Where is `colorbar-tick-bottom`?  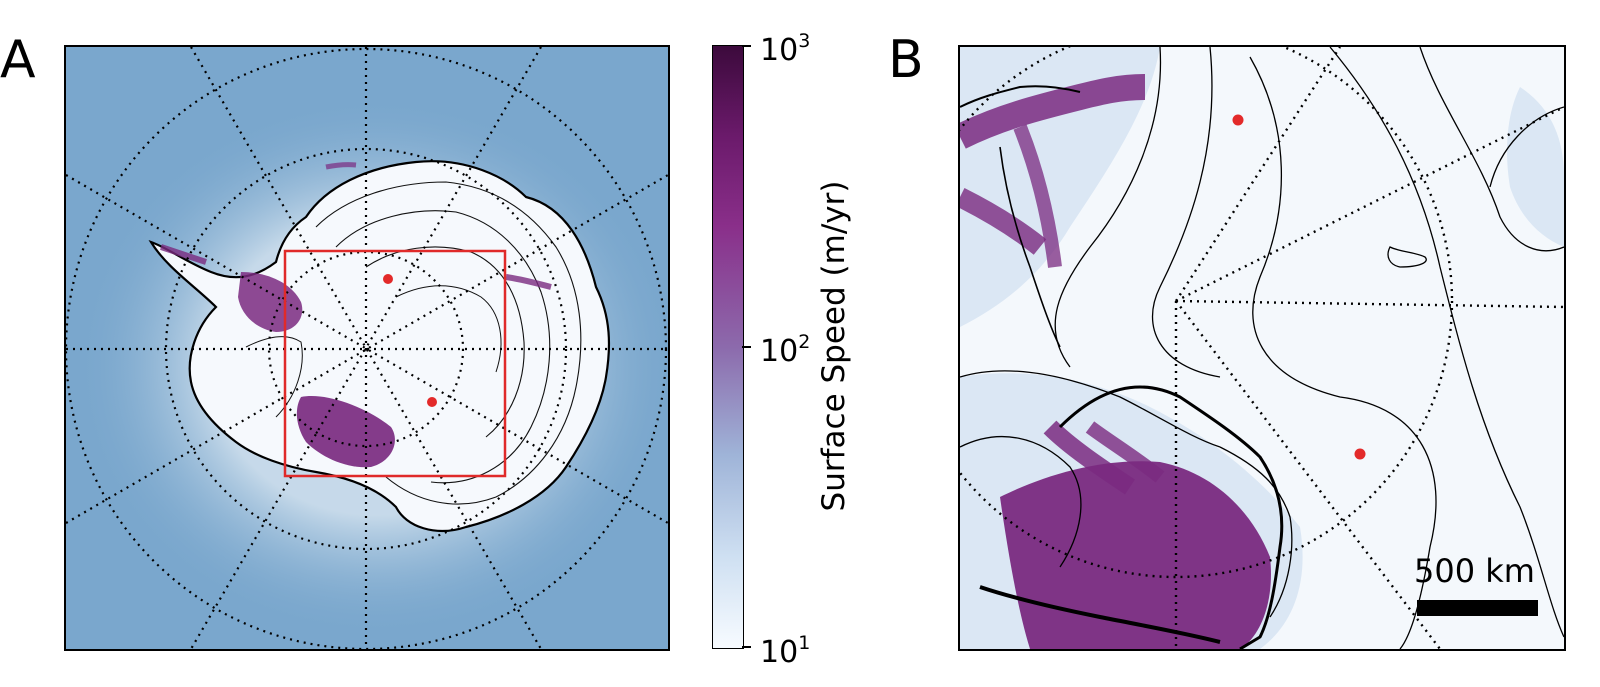
colorbar-tick-bottom is located at coordinates (746, 647).